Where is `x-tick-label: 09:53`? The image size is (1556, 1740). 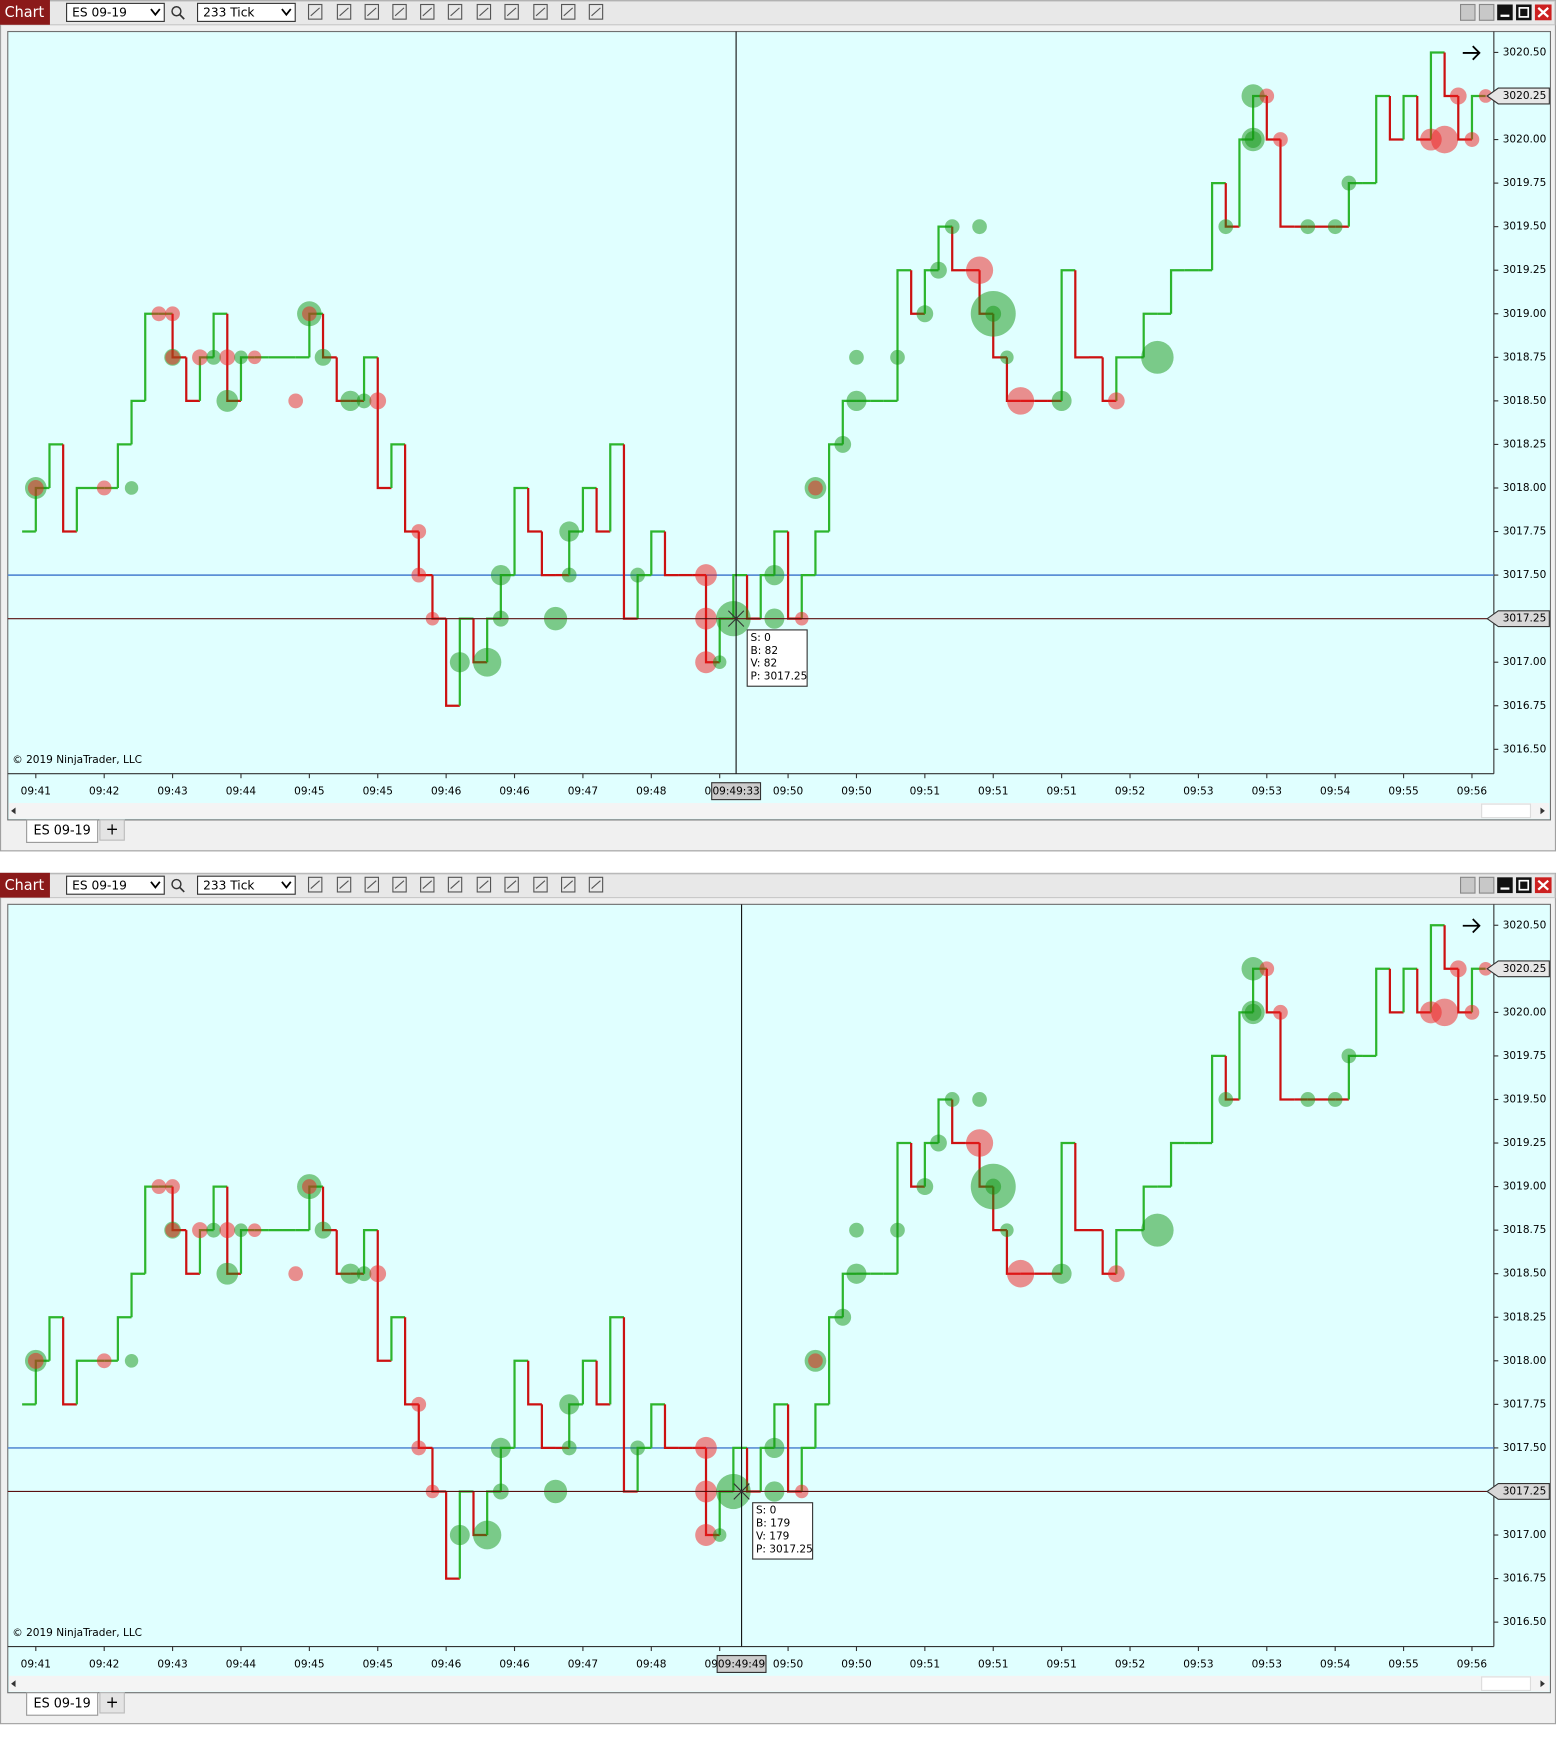 x-tick-label: 09:53 is located at coordinates (1198, 1663).